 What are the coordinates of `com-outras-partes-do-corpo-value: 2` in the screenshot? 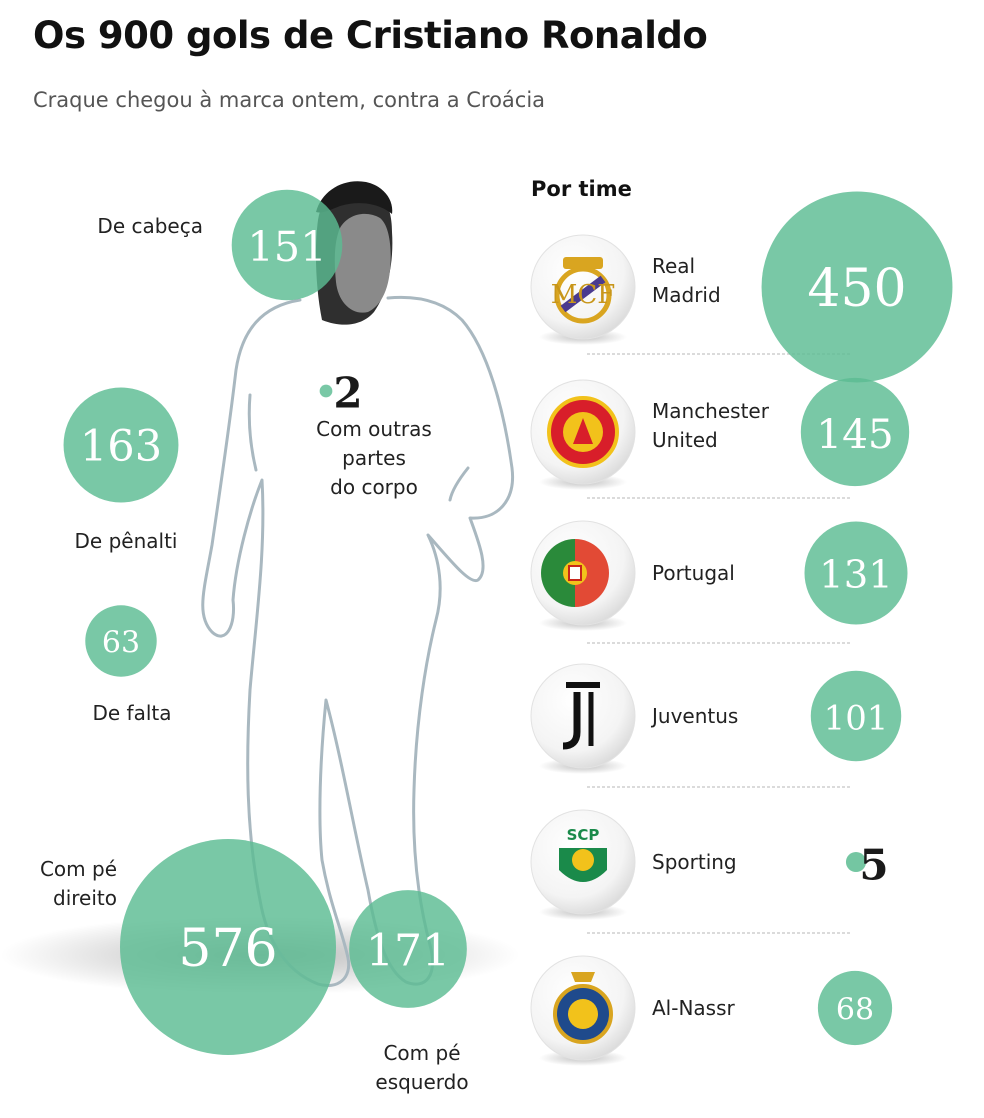 It's located at (347, 393).